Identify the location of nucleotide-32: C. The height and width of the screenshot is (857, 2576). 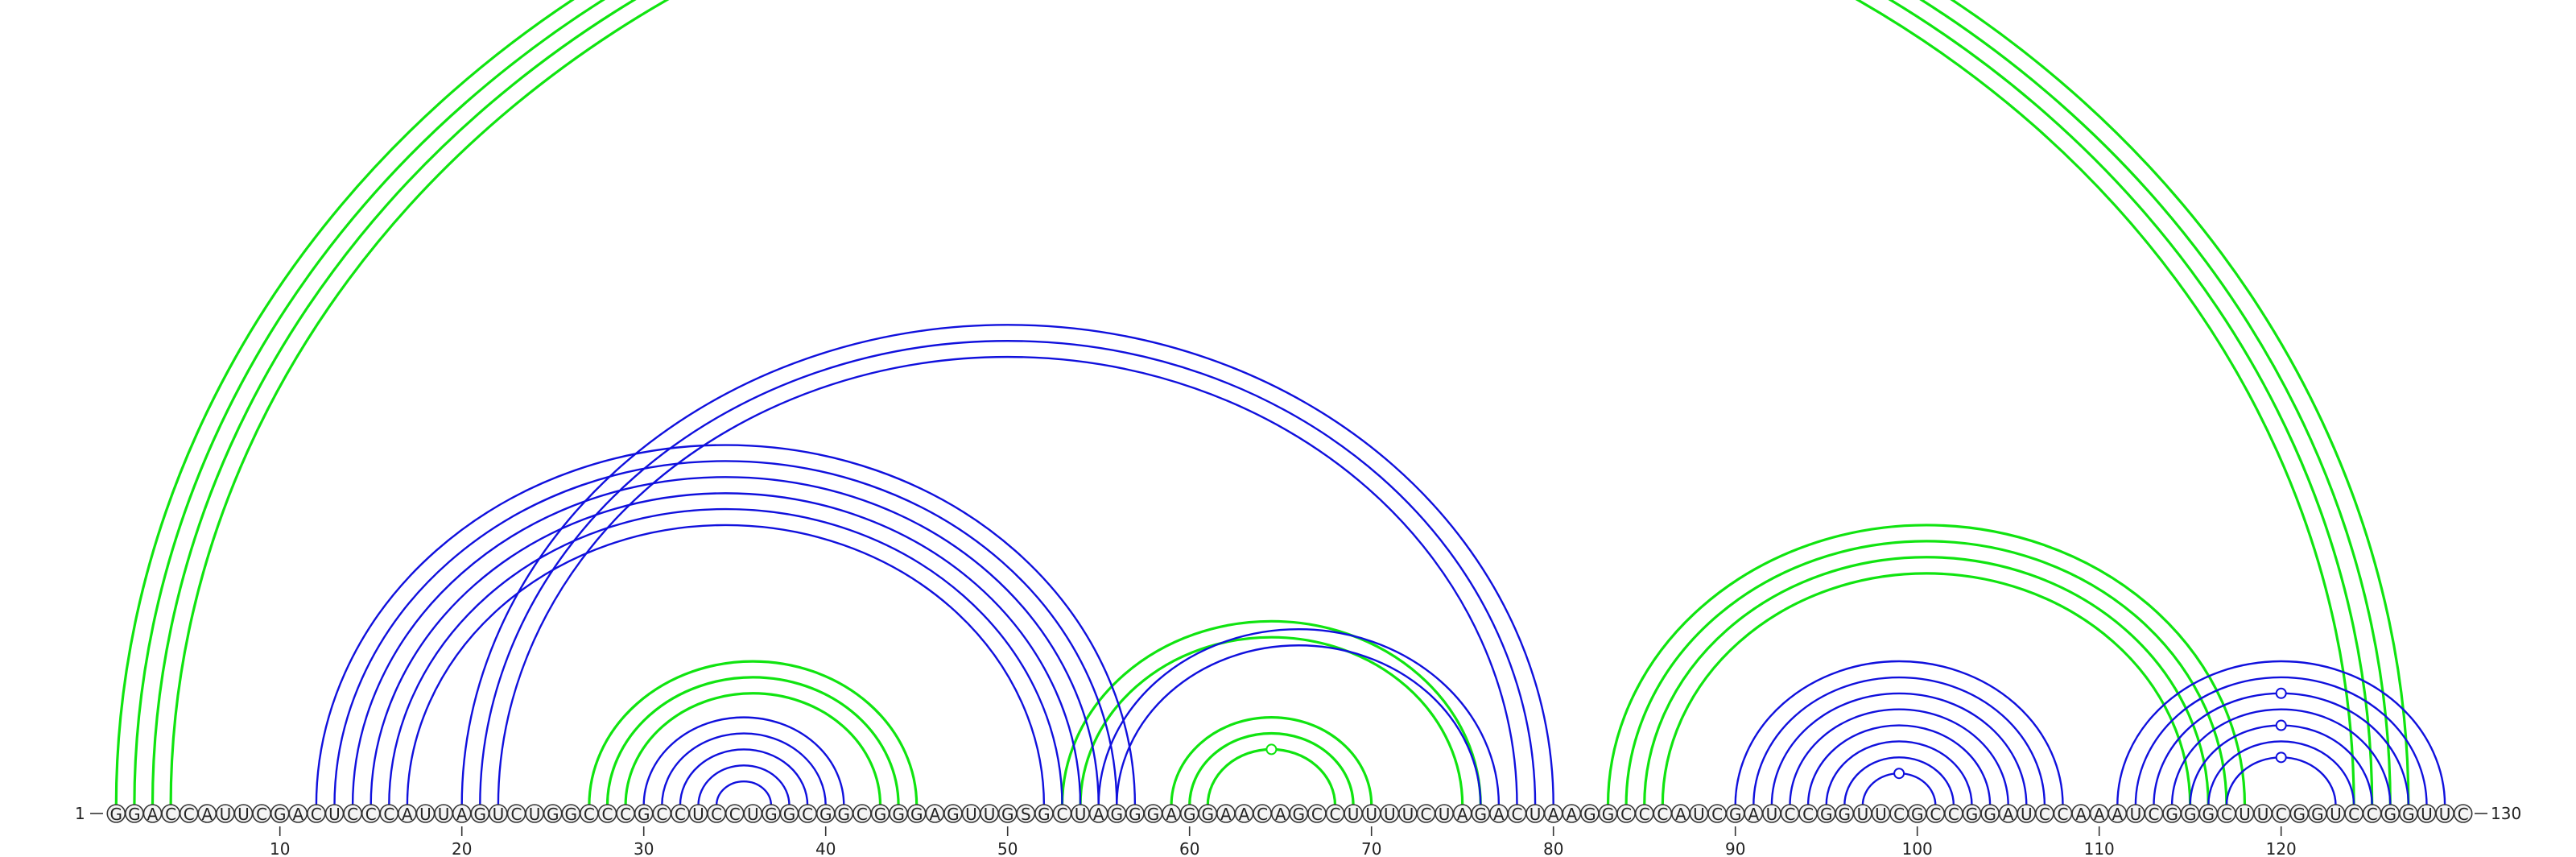
(680, 814).